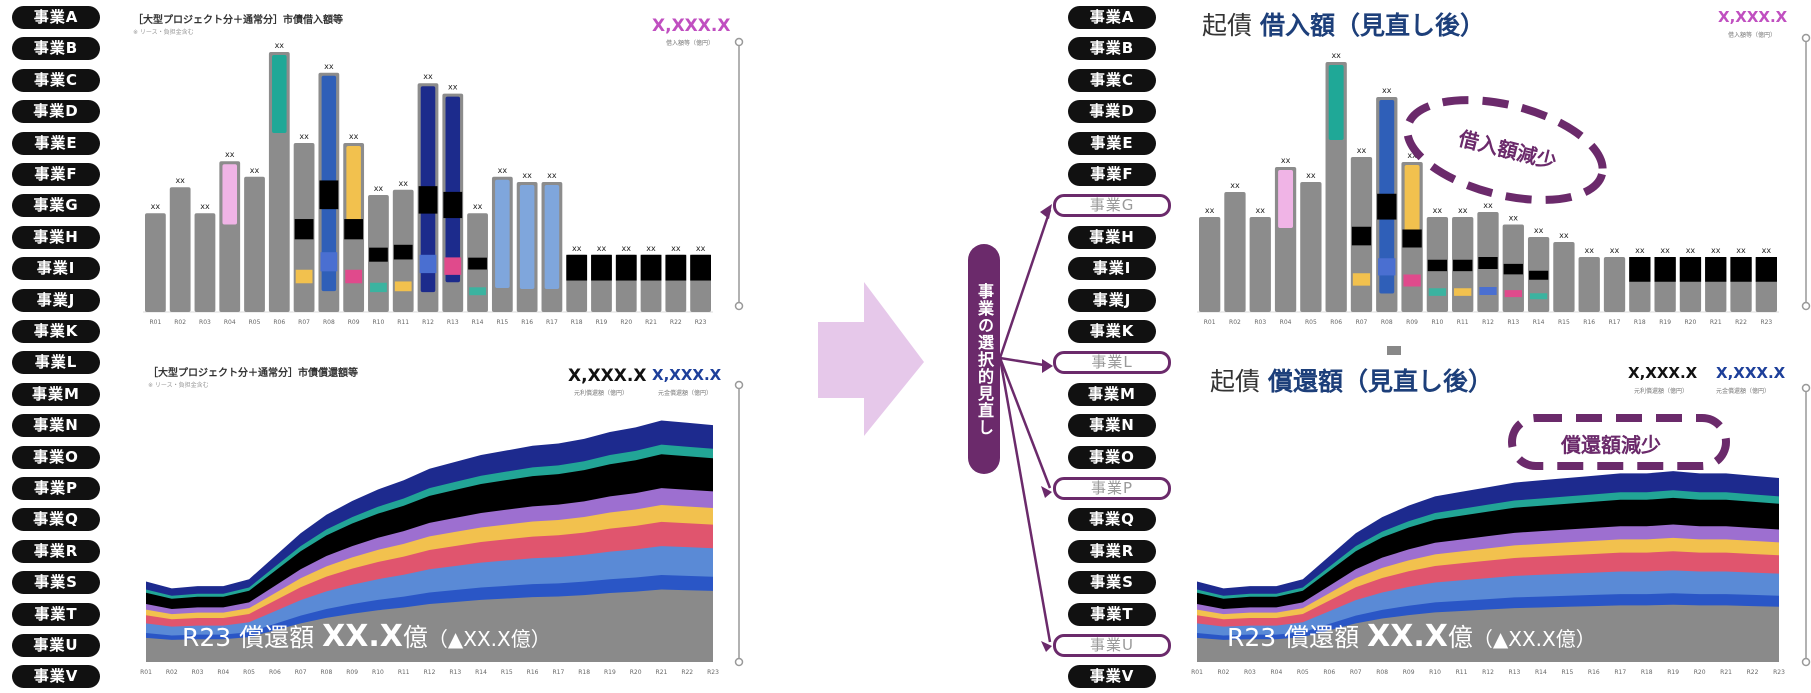 This screenshot has height=693, width=1811. Describe the element at coordinates (584, 672) in the screenshot. I see `x-tick-label: R18` at that location.